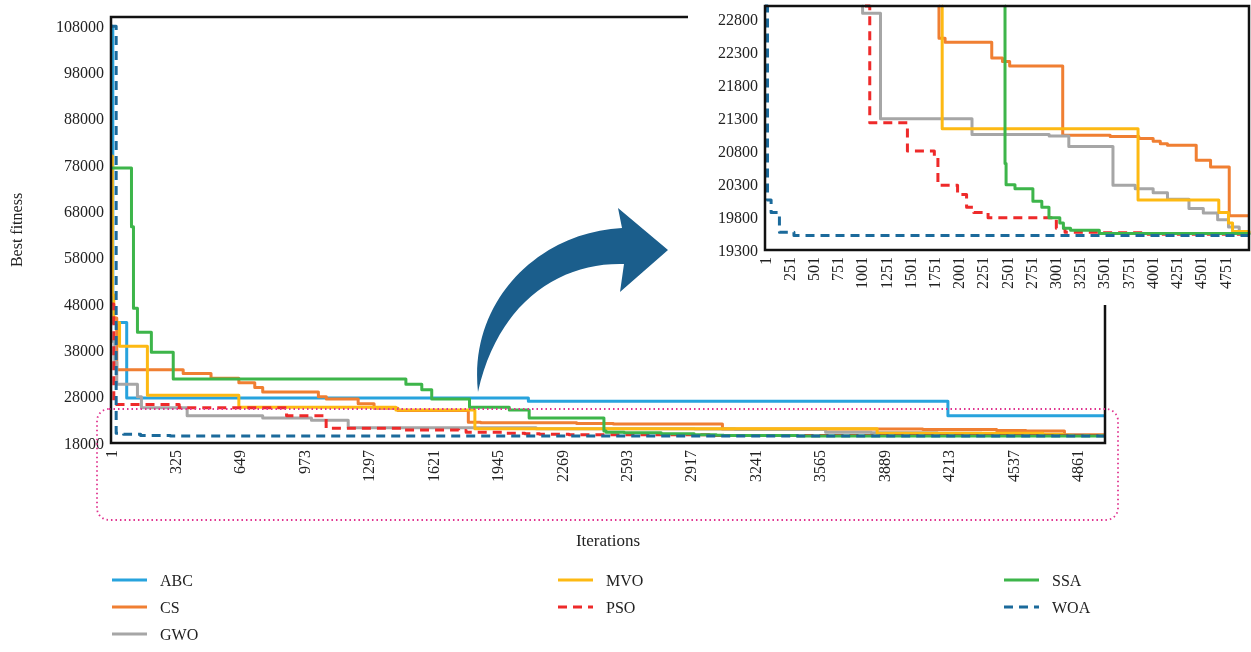 This screenshot has width=1251, height=652. What do you see at coordinates (84, 258) in the screenshot?
I see `y-tick-label: 58000` at bounding box center [84, 258].